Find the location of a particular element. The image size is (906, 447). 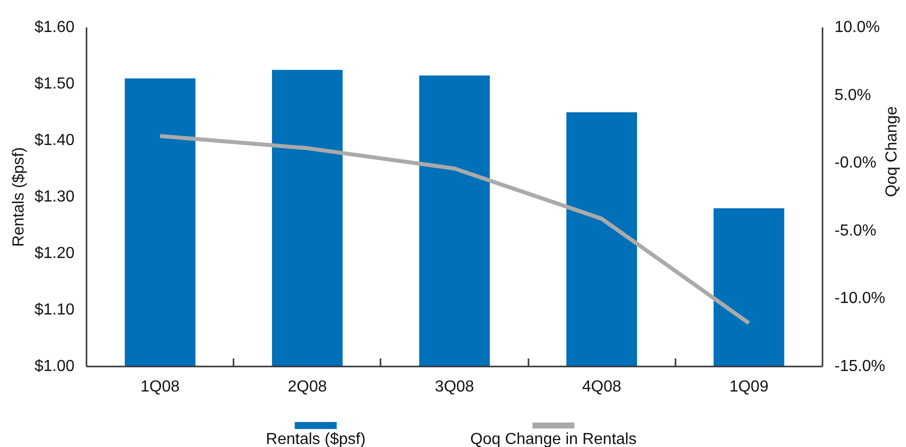

x-tick-label: 3Q08 is located at coordinates (454, 387).